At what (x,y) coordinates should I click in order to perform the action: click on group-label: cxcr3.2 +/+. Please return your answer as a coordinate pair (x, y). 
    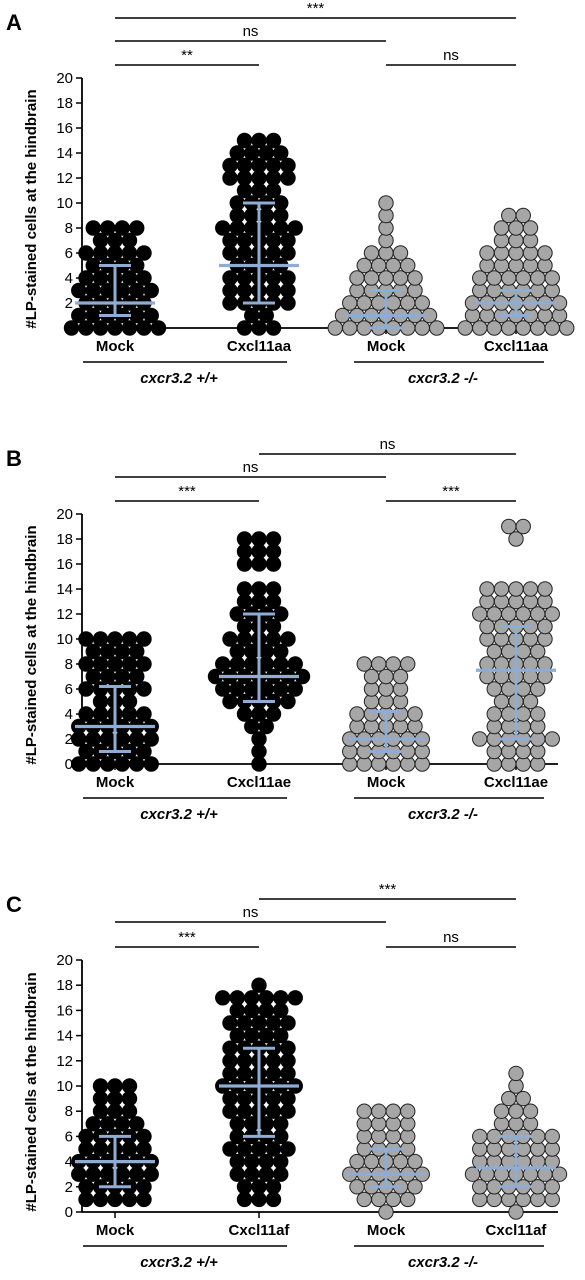
    Looking at the image, I should click on (179, 1262).